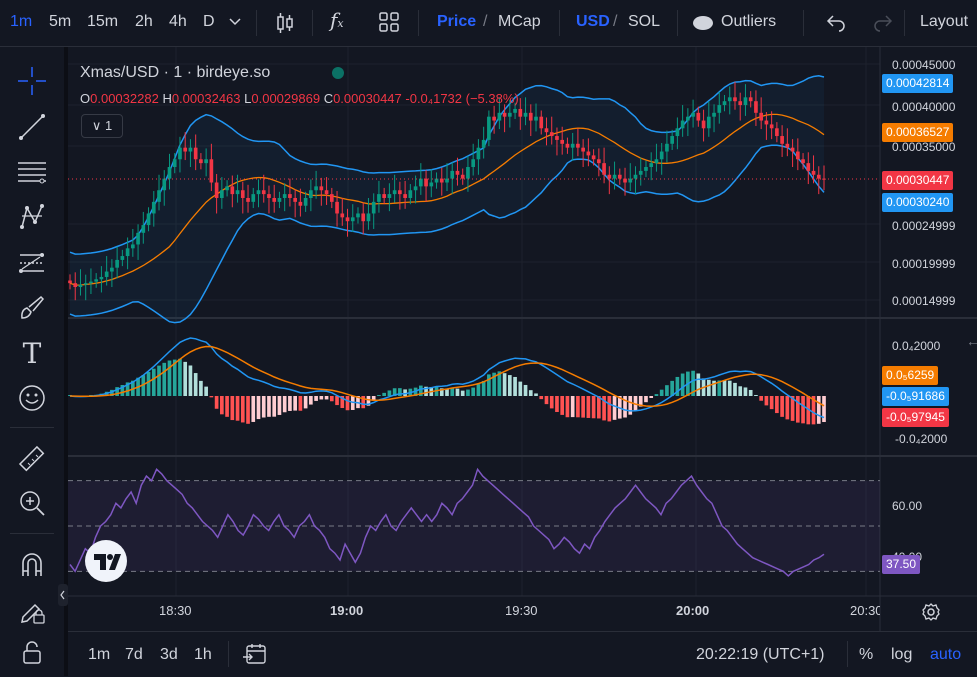 This screenshot has width=977, height=677. I want to click on lock-drawing-icon, so click(32, 610).